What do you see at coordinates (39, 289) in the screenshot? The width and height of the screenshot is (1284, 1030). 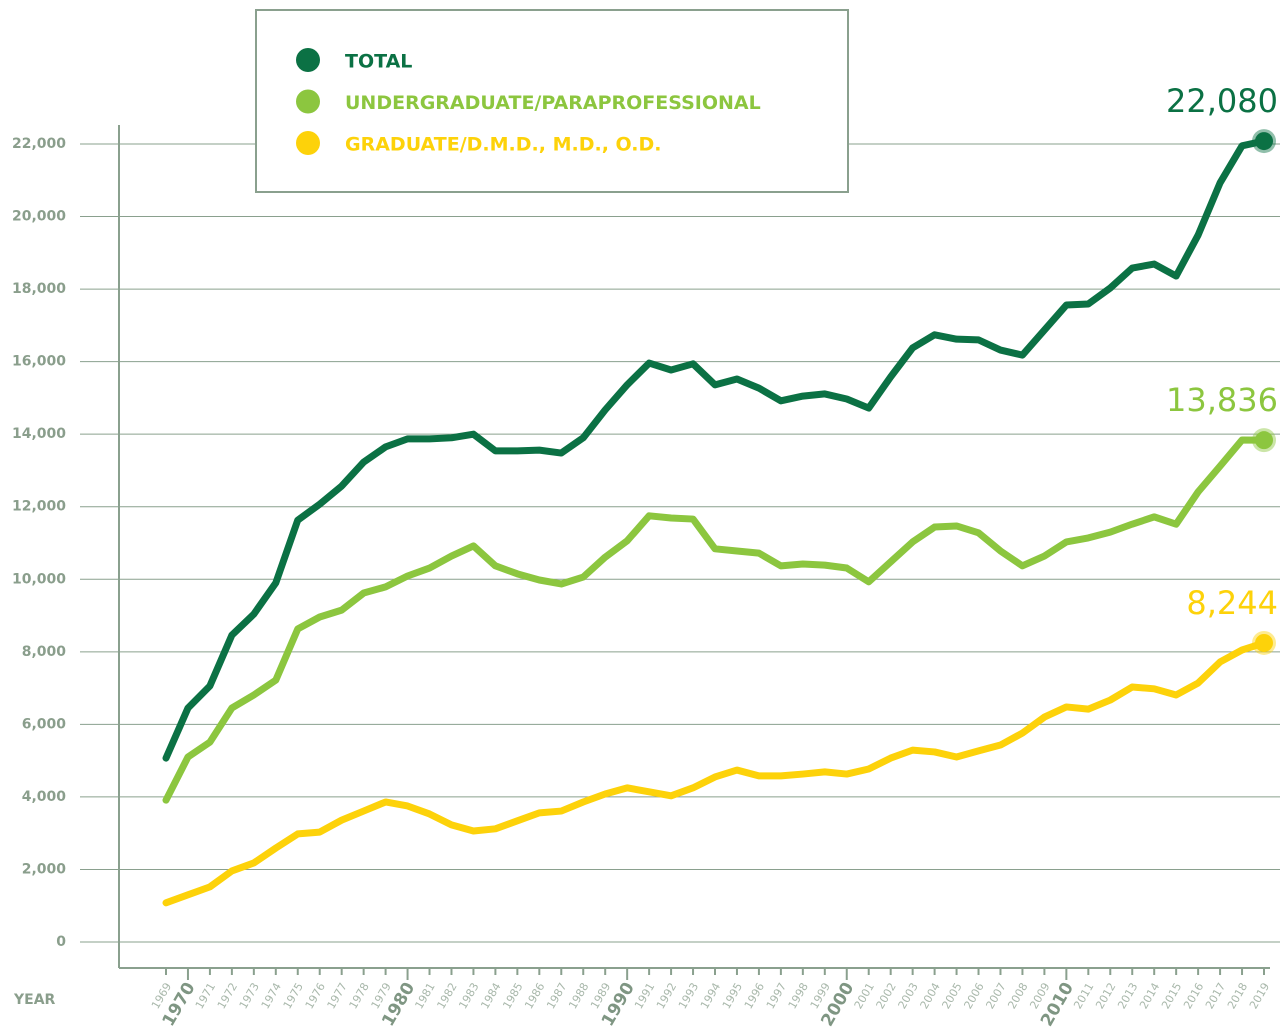 I see `y-tick-label: 18,000` at bounding box center [39, 289].